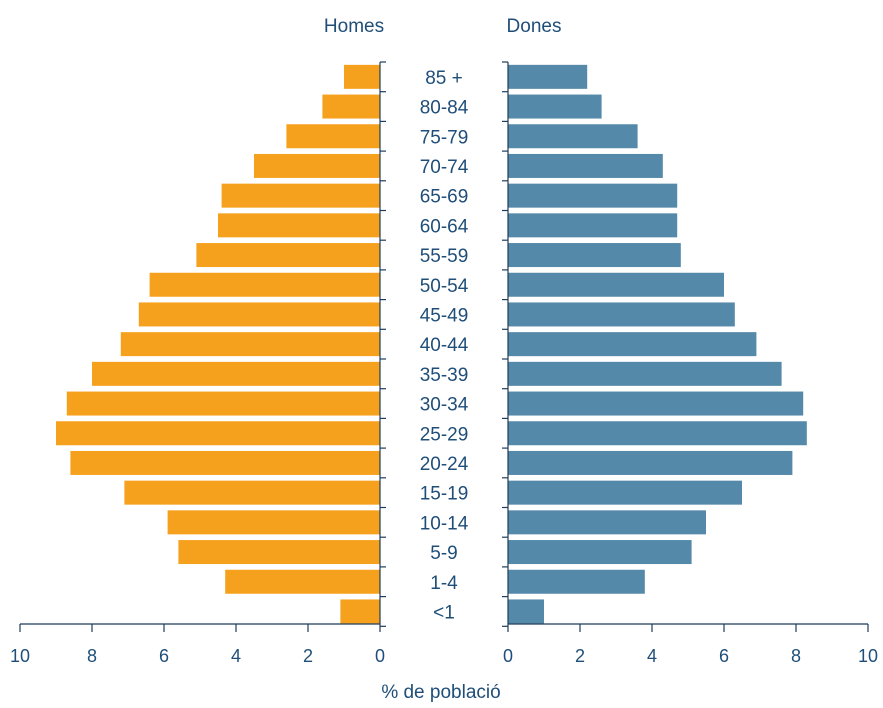 This screenshot has width=883, height=708. Describe the element at coordinates (444, 226) in the screenshot. I see `age-label-60-64: 60-64` at that location.